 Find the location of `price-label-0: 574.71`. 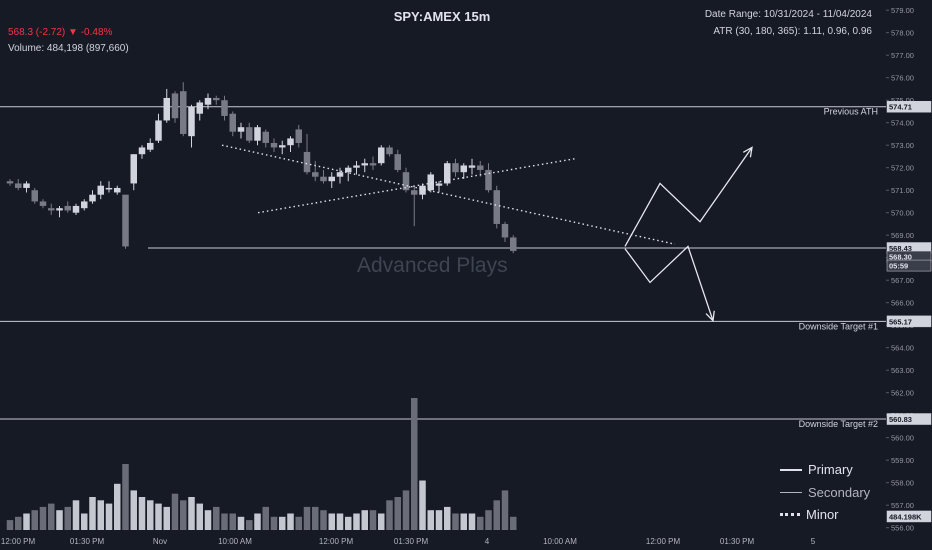

price-label-0: 574.71 is located at coordinates (900, 107).